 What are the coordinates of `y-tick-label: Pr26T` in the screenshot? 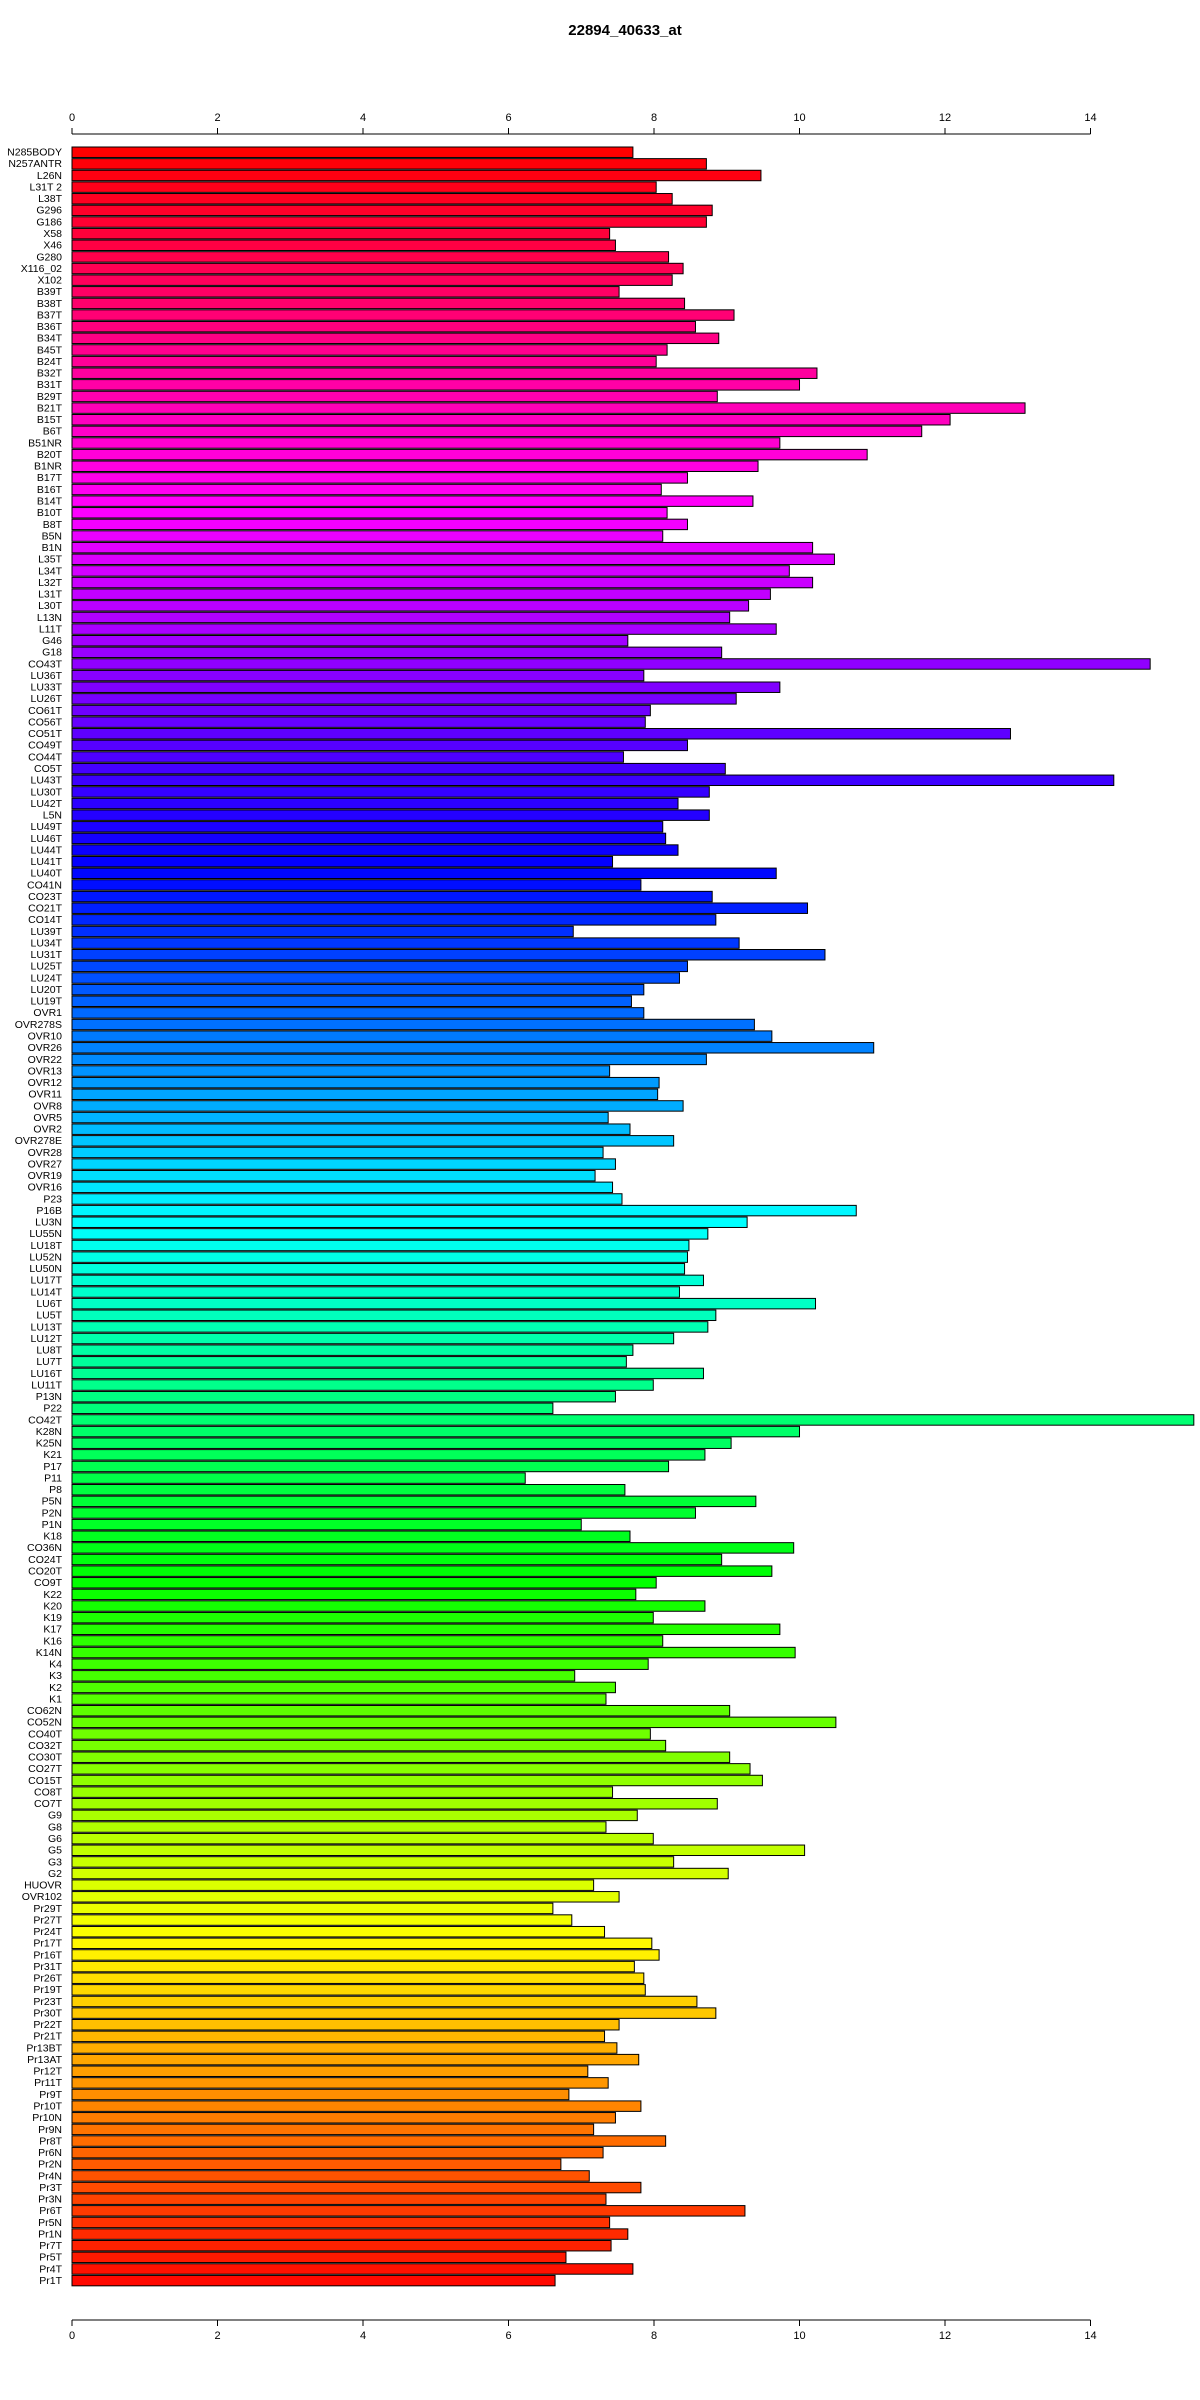 It's located at (47, 1979).